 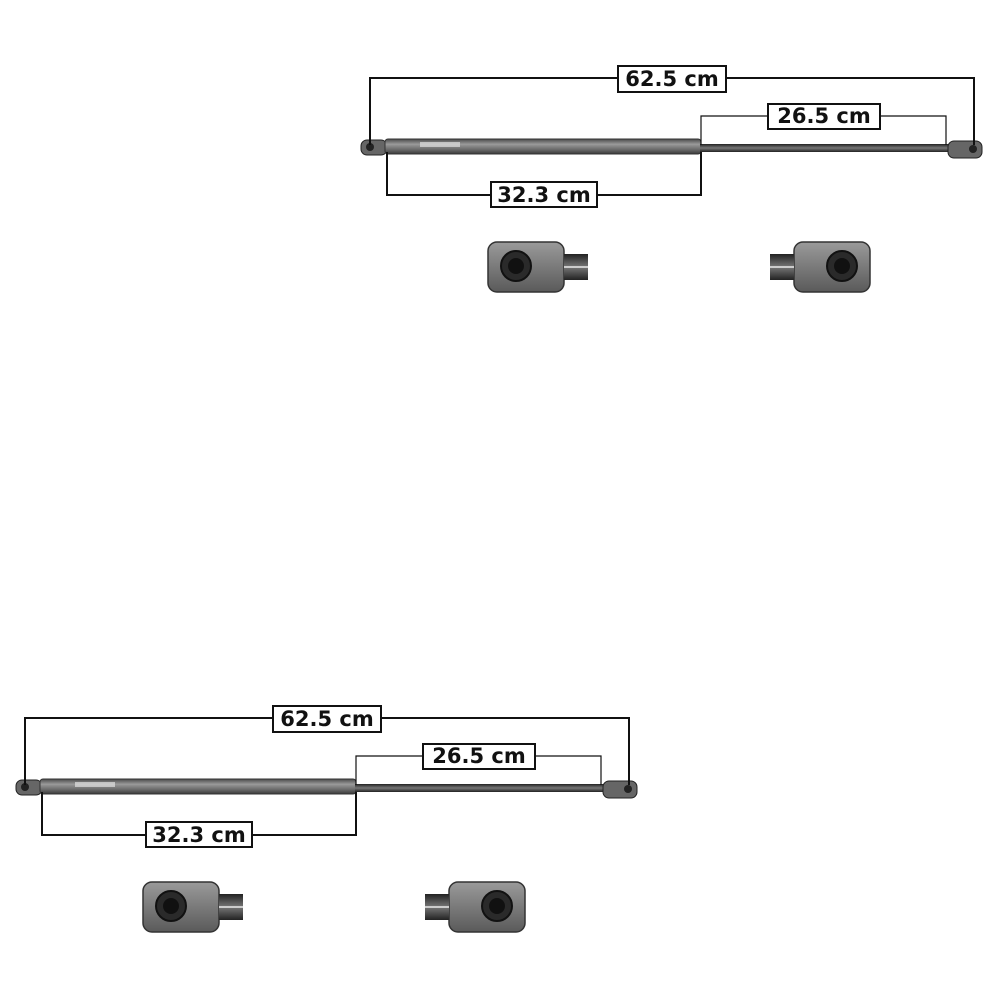 I want to click on strut-assembly-2: 62.5 cm 26.5 cm 32.3 cm, so click(x=326, y=819).